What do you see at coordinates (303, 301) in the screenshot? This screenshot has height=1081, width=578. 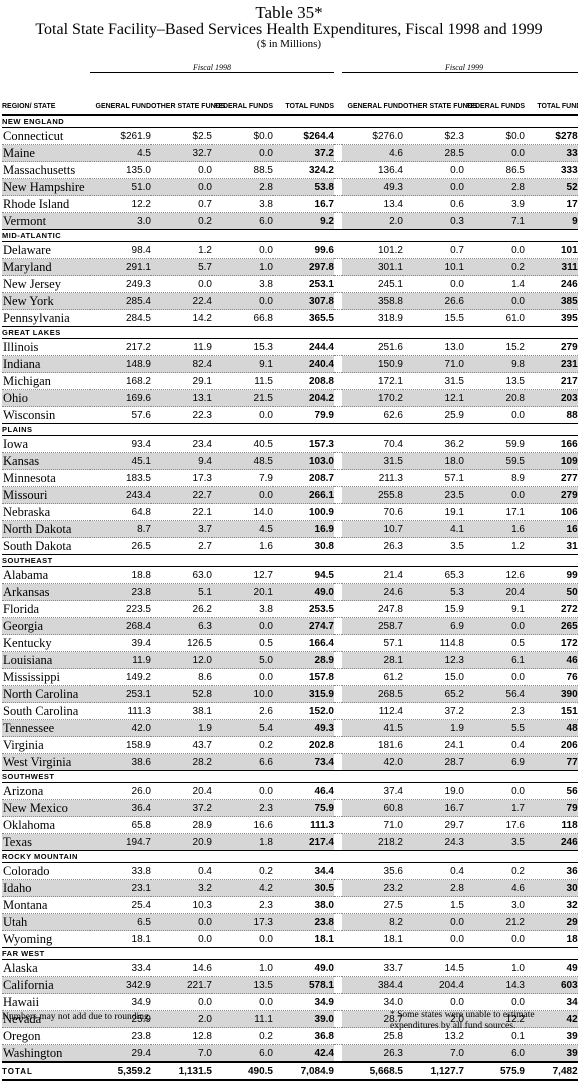 I see `table-cell: 307.8` at bounding box center [303, 301].